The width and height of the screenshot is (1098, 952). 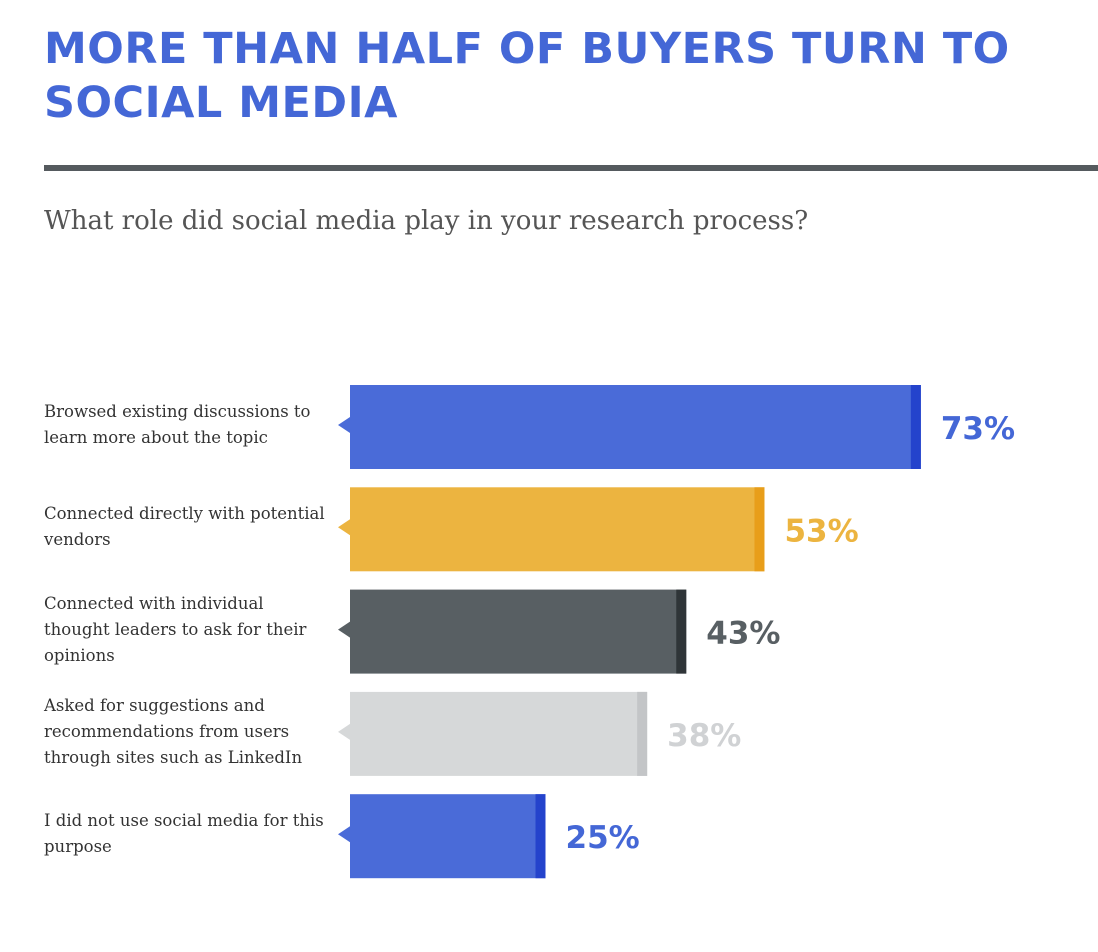 I want to click on bar-group: 73%, so click(x=676, y=427).